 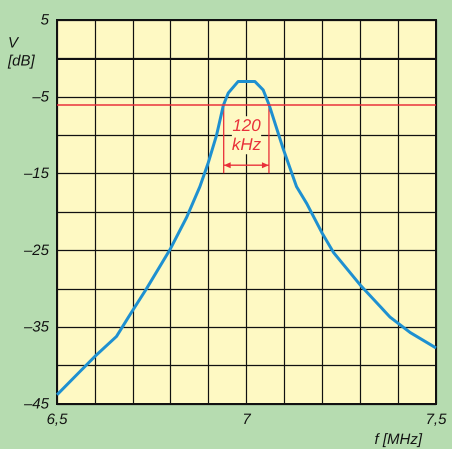 What do you see at coordinates (40, 97) in the screenshot?
I see `y-tick-label: –5` at bounding box center [40, 97].